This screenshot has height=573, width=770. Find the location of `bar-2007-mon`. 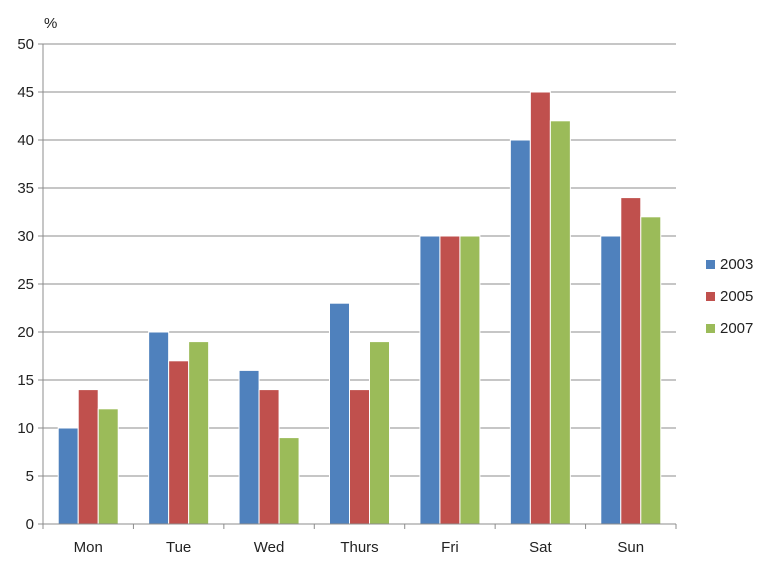

bar-2007-mon is located at coordinates (108, 466).